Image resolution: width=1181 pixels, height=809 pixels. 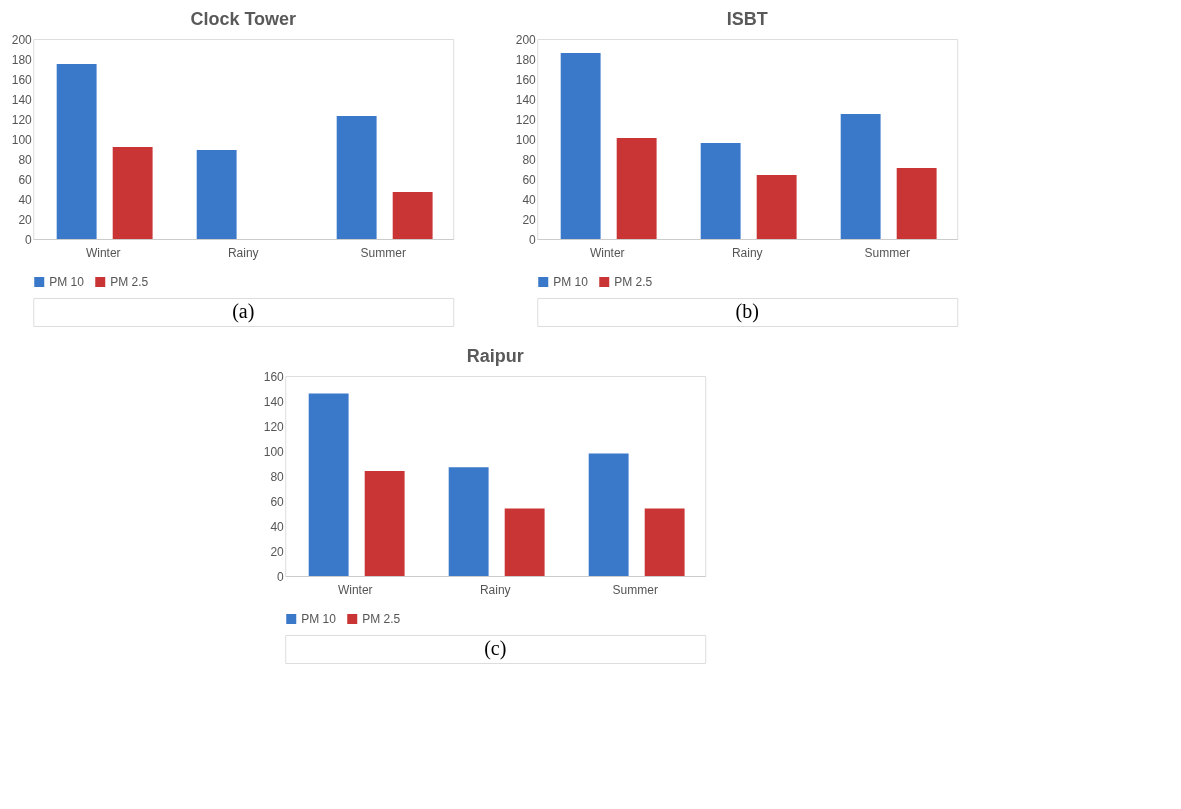 What do you see at coordinates (243, 19) in the screenshot?
I see `chart-title: Clock Tower` at bounding box center [243, 19].